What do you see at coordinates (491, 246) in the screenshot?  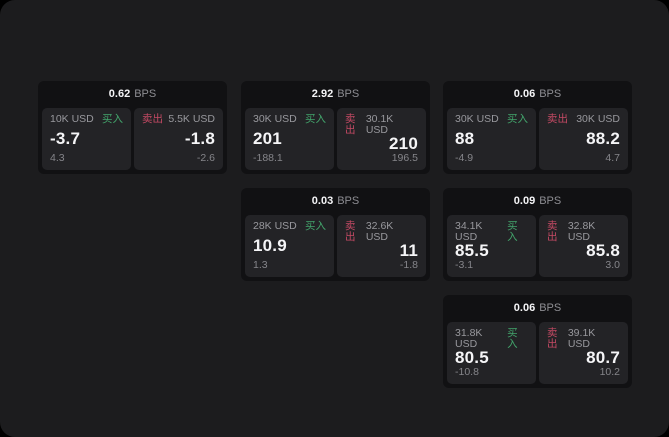 I see `buy-panel: 34.1K USD 买入 85.5 -3.1` at bounding box center [491, 246].